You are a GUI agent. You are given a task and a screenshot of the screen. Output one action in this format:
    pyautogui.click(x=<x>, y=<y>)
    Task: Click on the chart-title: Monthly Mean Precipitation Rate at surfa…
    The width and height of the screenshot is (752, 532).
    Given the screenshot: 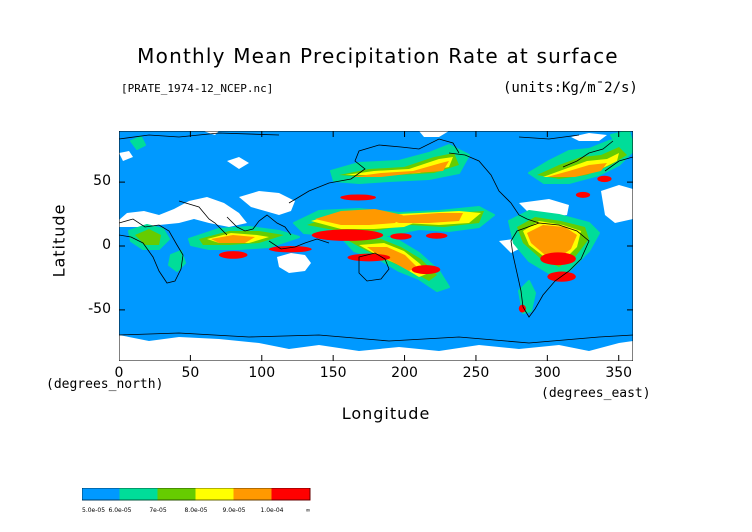 What is the action you would take?
    pyautogui.click(x=378, y=56)
    